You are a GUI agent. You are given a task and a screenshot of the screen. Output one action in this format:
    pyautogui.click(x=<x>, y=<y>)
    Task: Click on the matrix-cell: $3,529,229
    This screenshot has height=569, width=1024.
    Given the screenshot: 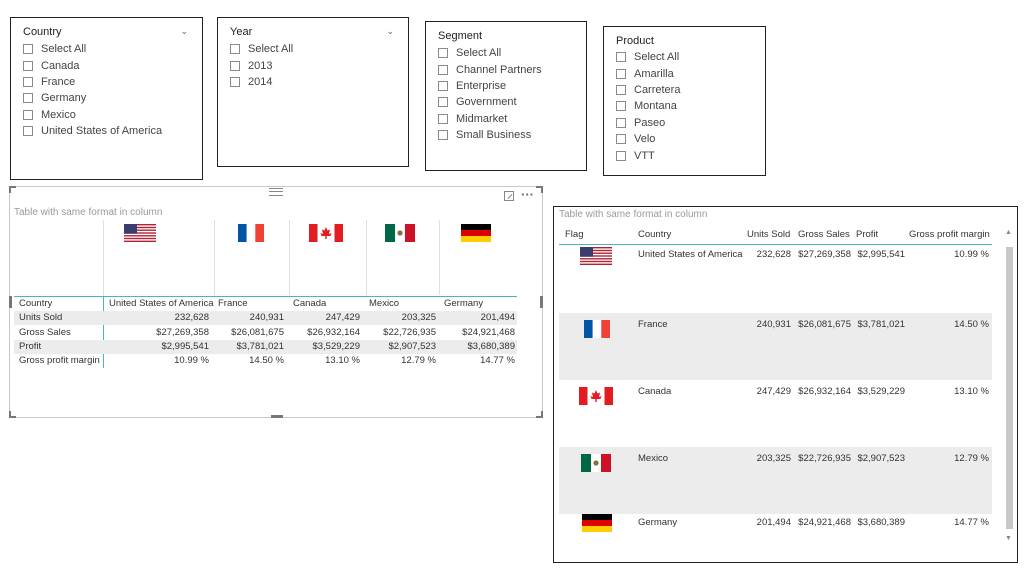 What is the action you would take?
    pyautogui.click(x=336, y=346)
    